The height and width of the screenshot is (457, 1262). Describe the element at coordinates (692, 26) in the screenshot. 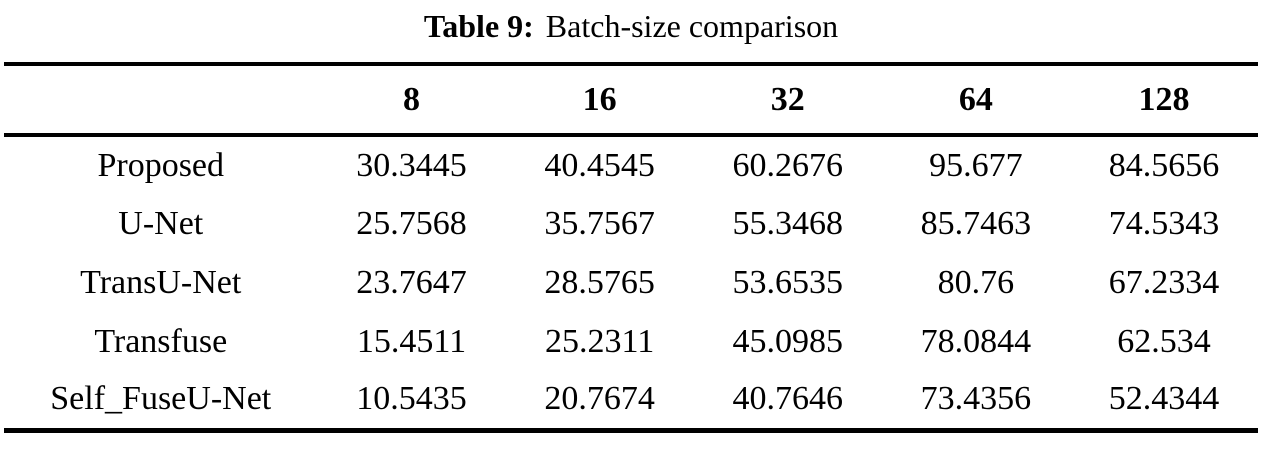

I see `caption-text: Batch-size comparison` at that location.